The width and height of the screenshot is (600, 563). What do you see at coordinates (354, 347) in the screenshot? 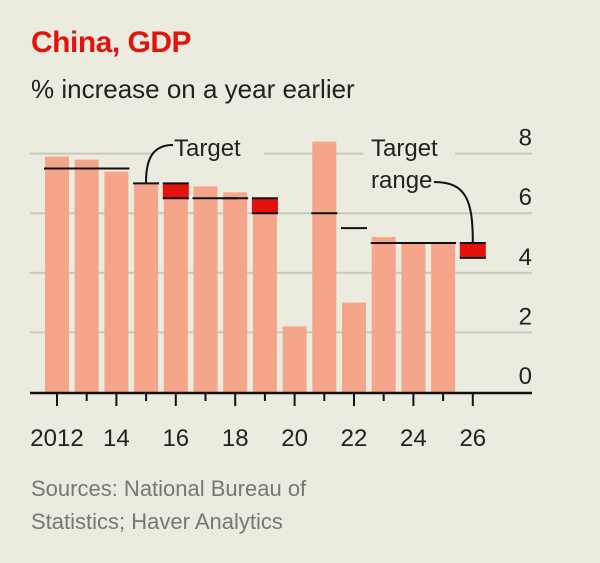
I see `bar-2022` at bounding box center [354, 347].